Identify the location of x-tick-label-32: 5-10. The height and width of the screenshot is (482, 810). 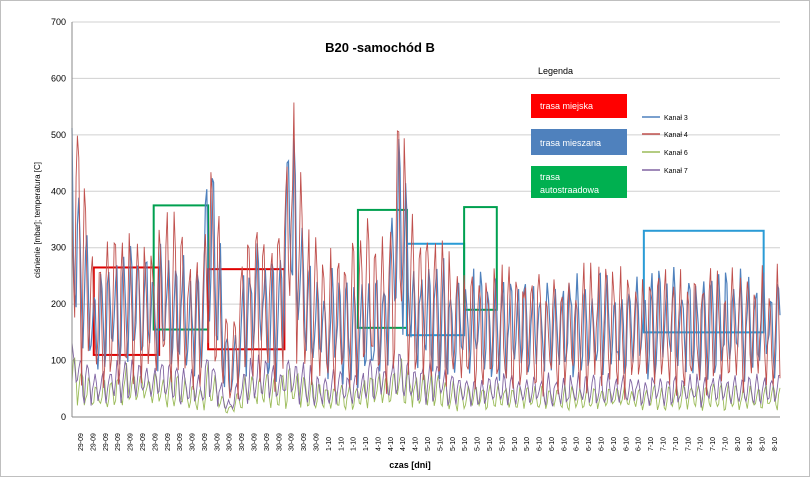
(478, 444).